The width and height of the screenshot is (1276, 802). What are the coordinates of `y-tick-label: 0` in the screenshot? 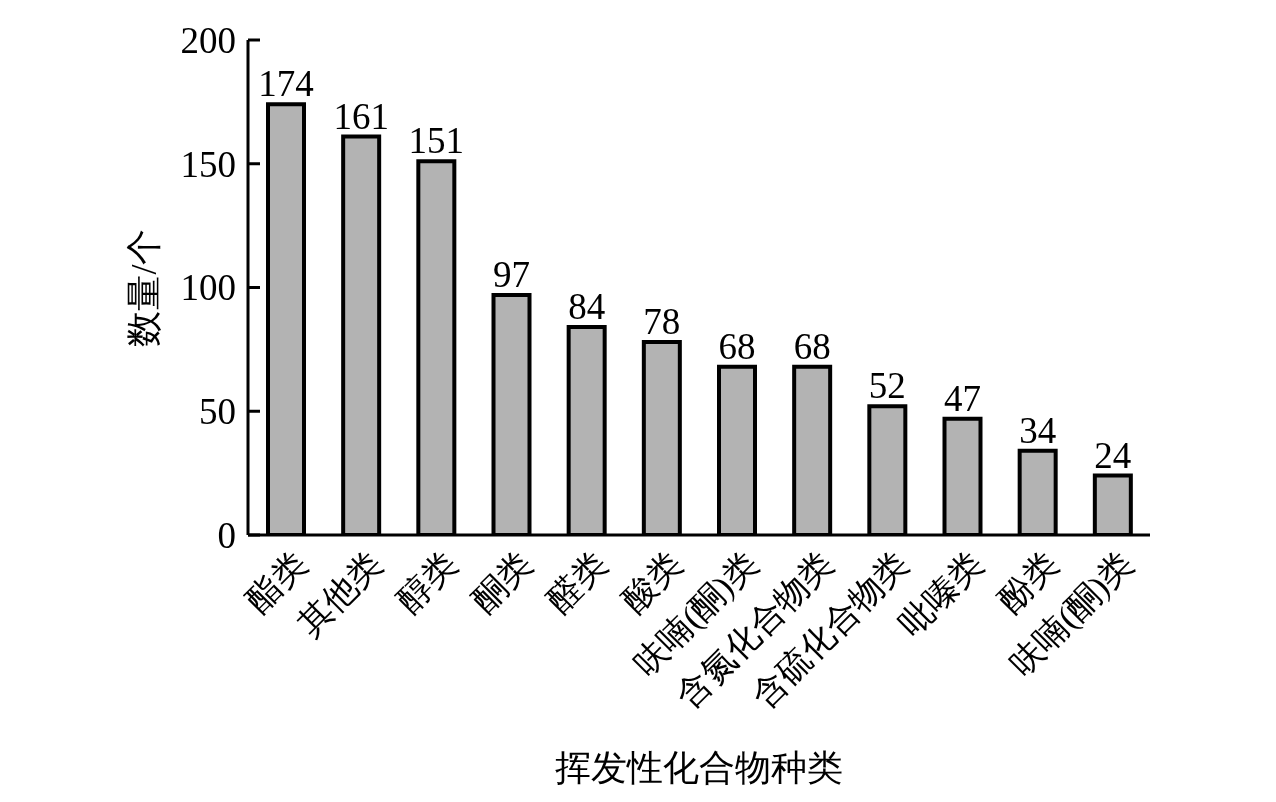 It's located at (226, 535).